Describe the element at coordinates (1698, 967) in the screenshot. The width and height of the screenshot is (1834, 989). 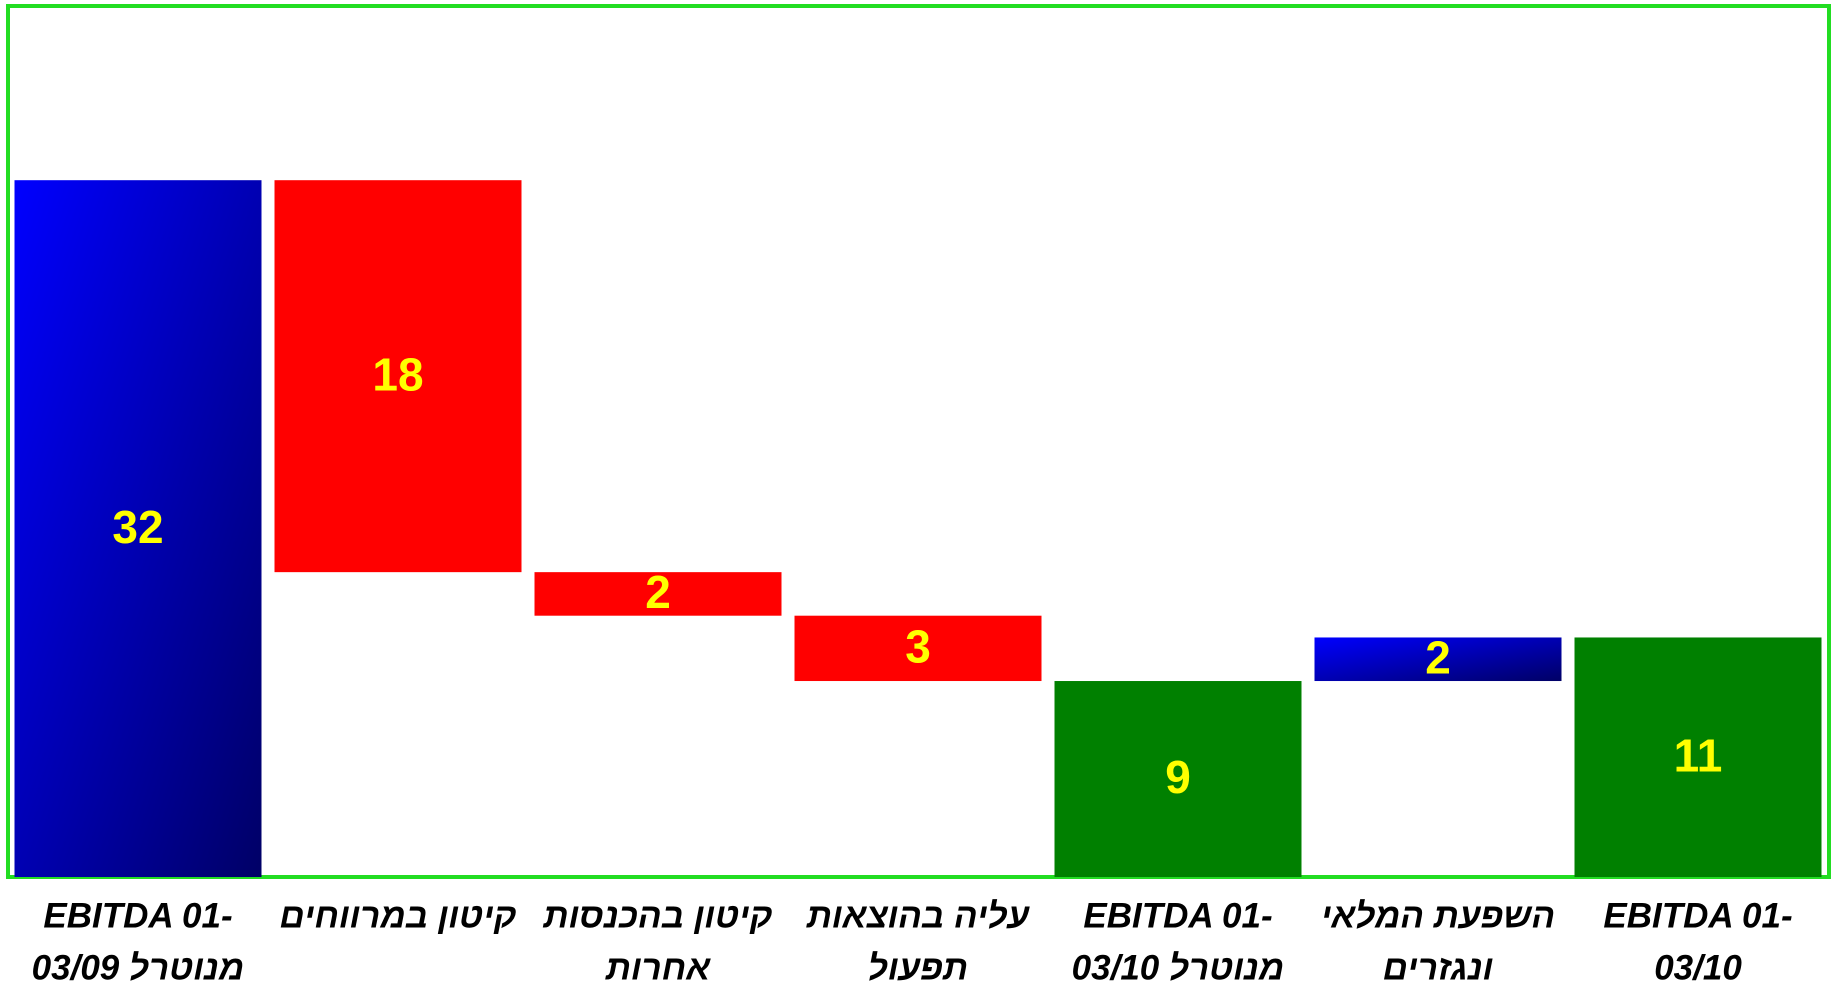
I see `x-tick-label: 03/10` at that location.